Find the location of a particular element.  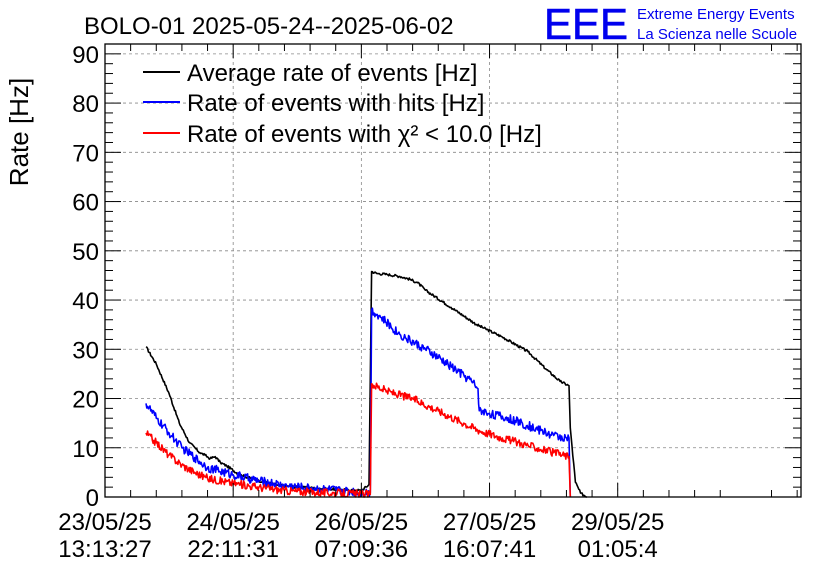

y-tick-label: 10 is located at coordinates (85, 449).